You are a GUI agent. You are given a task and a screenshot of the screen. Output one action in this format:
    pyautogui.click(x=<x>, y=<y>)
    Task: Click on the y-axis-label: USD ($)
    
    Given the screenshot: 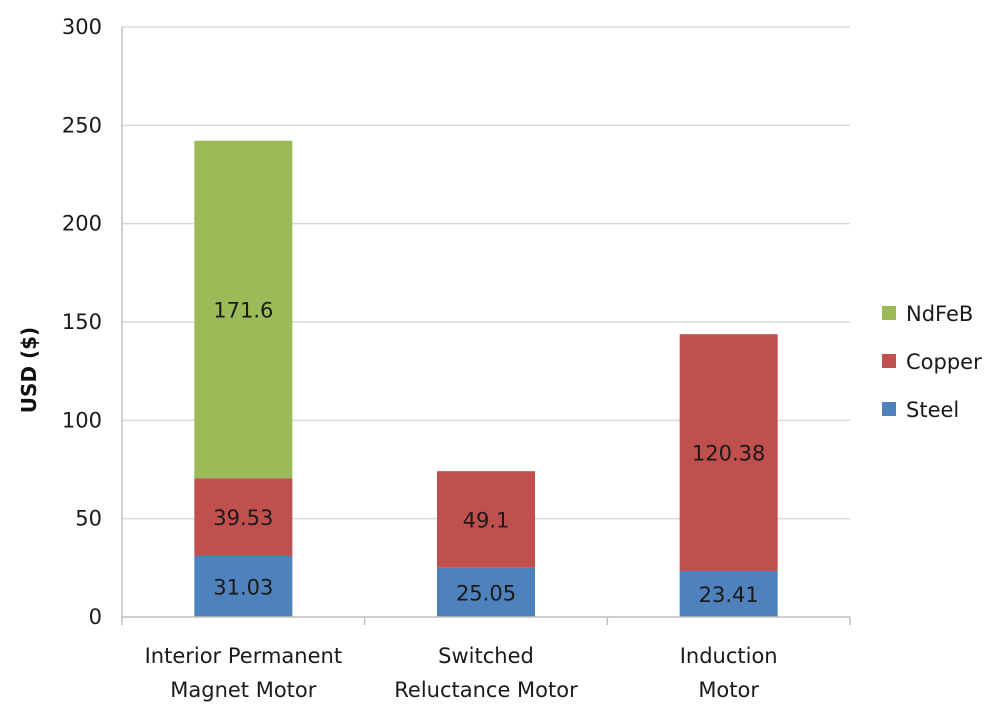 What is the action you would take?
    pyautogui.click(x=29, y=370)
    